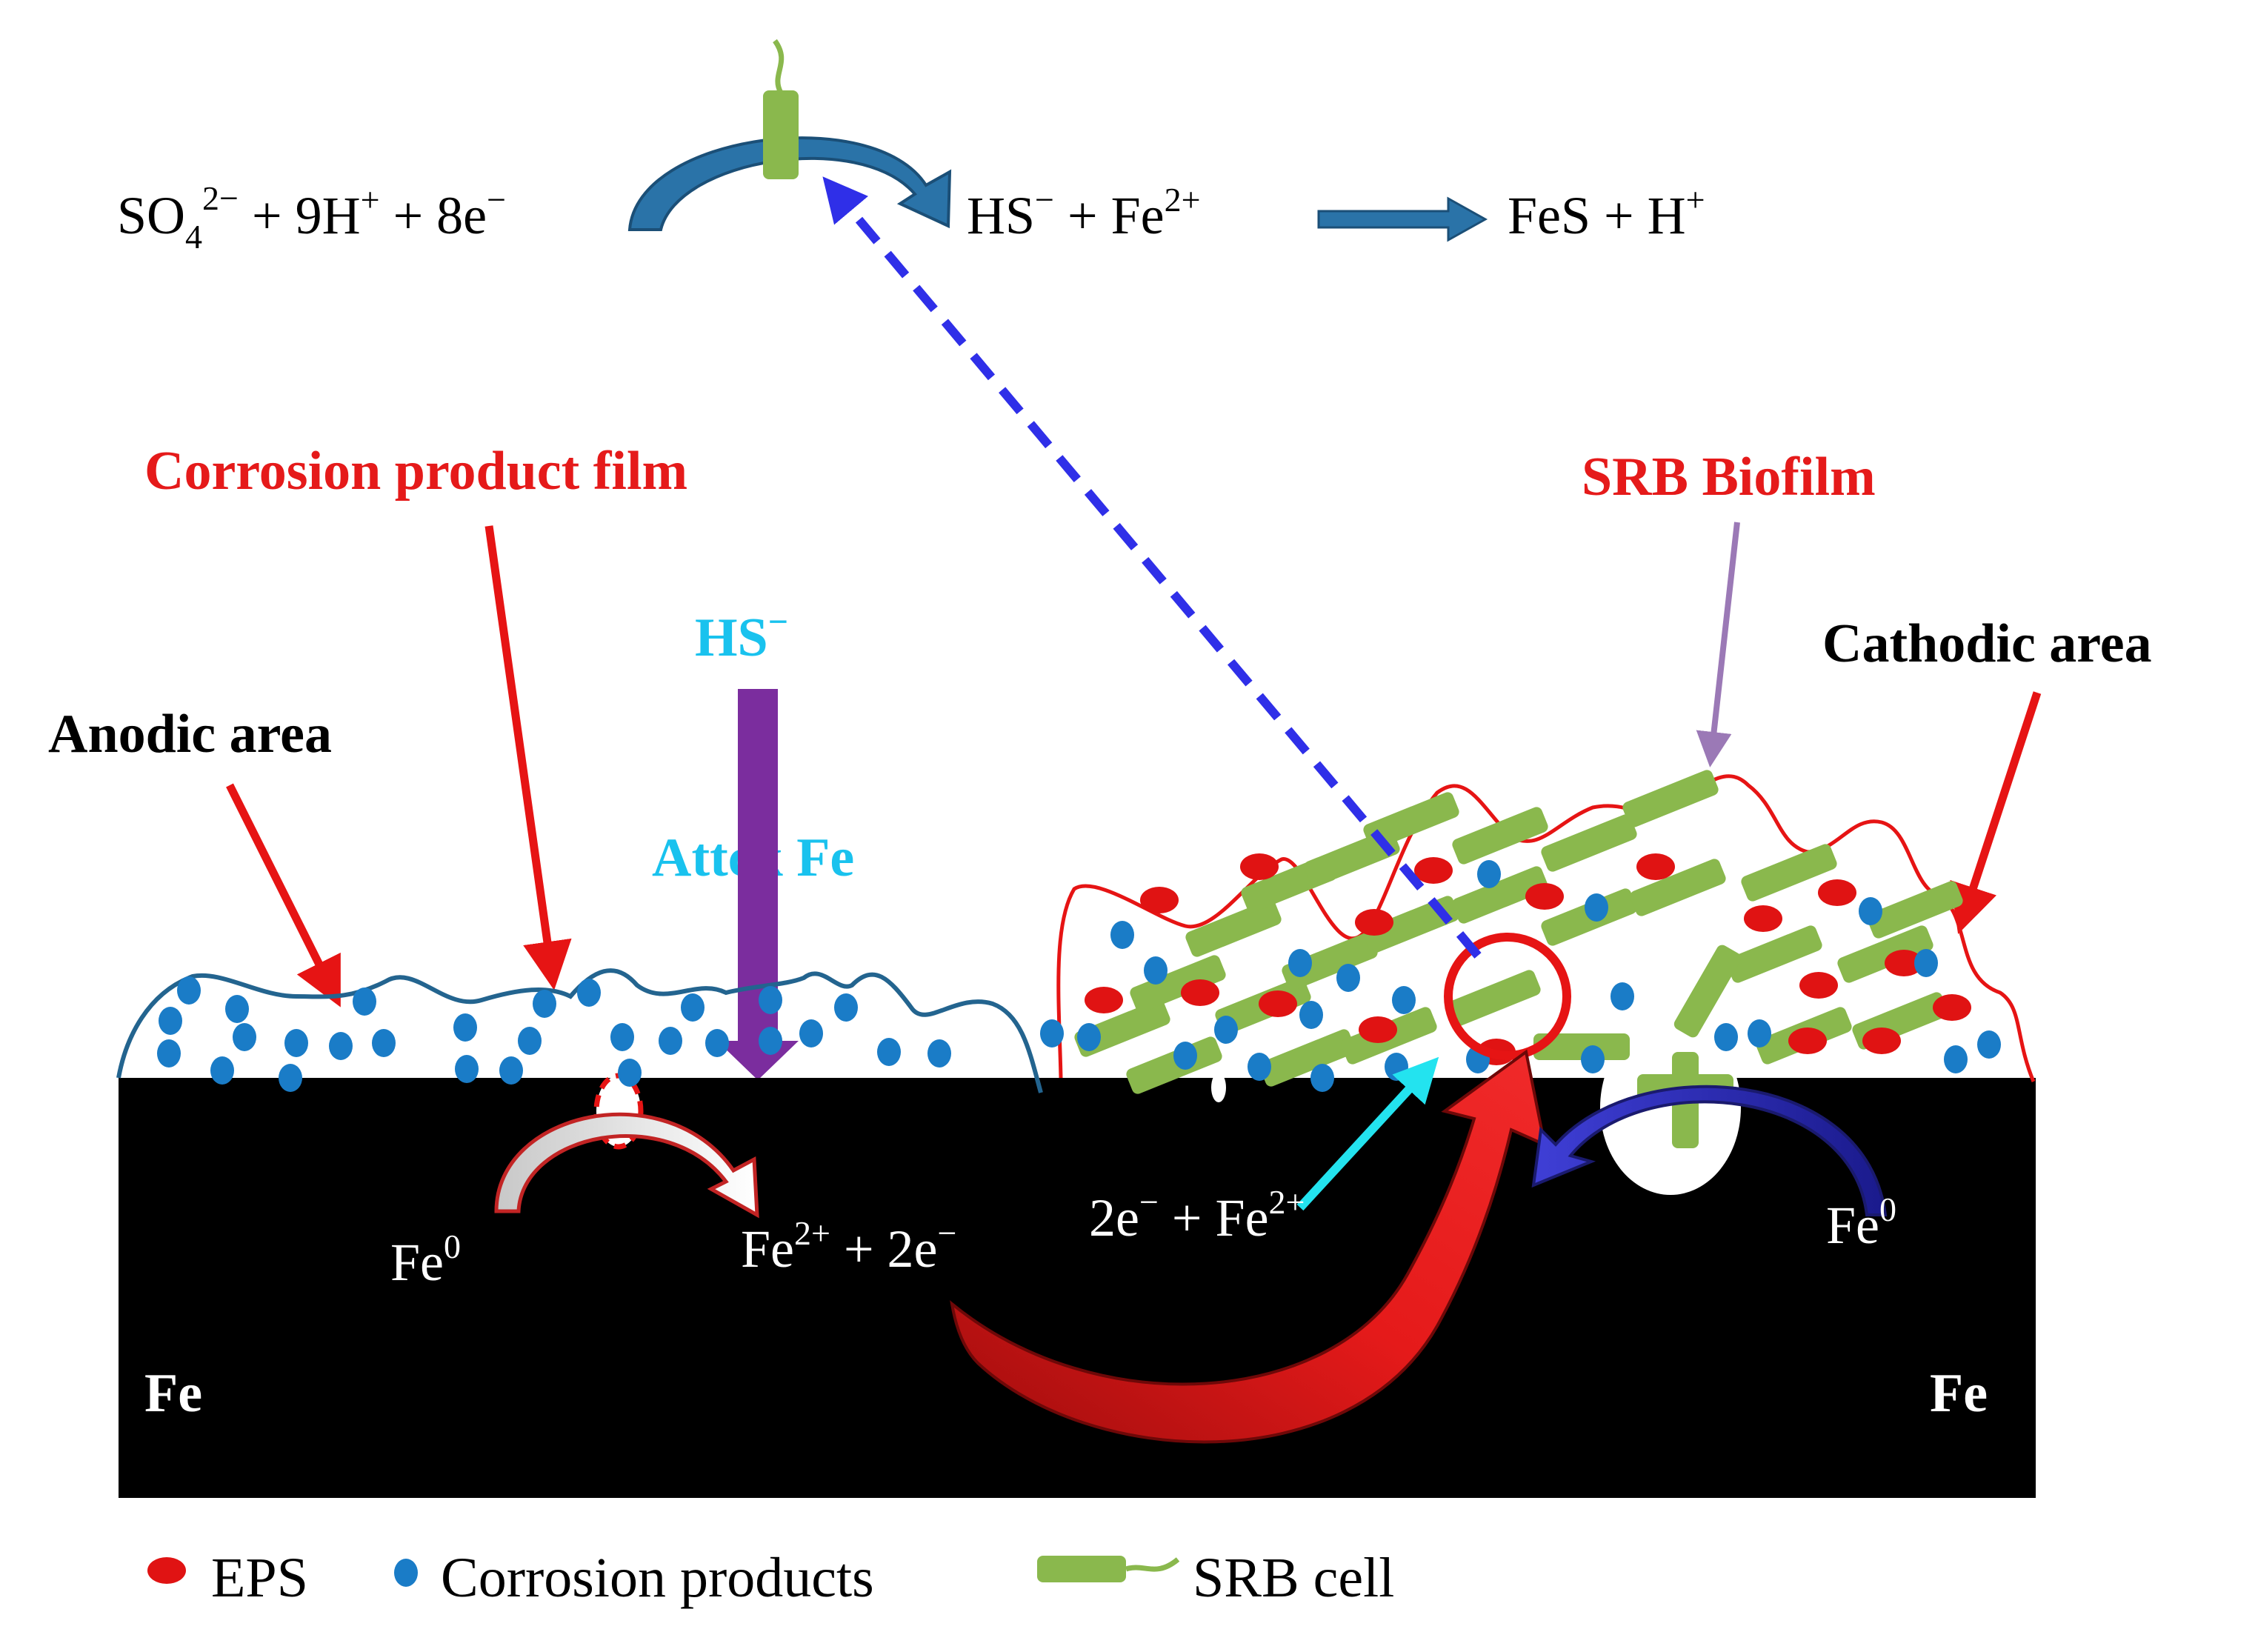 This screenshot has height=1652, width=2255. Describe the element at coordinates (789, 183) in the screenshot. I see `reaction-curved-arrow` at that location.